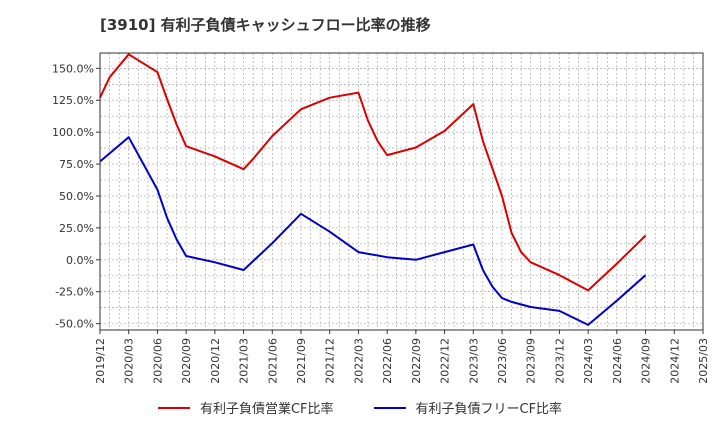 Image resolution: width=720 pixels, height=440 pixels. What do you see at coordinates (674, 361) in the screenshot?
I see `x-tick-label: 2024/12` at bounding box center [674, 361].